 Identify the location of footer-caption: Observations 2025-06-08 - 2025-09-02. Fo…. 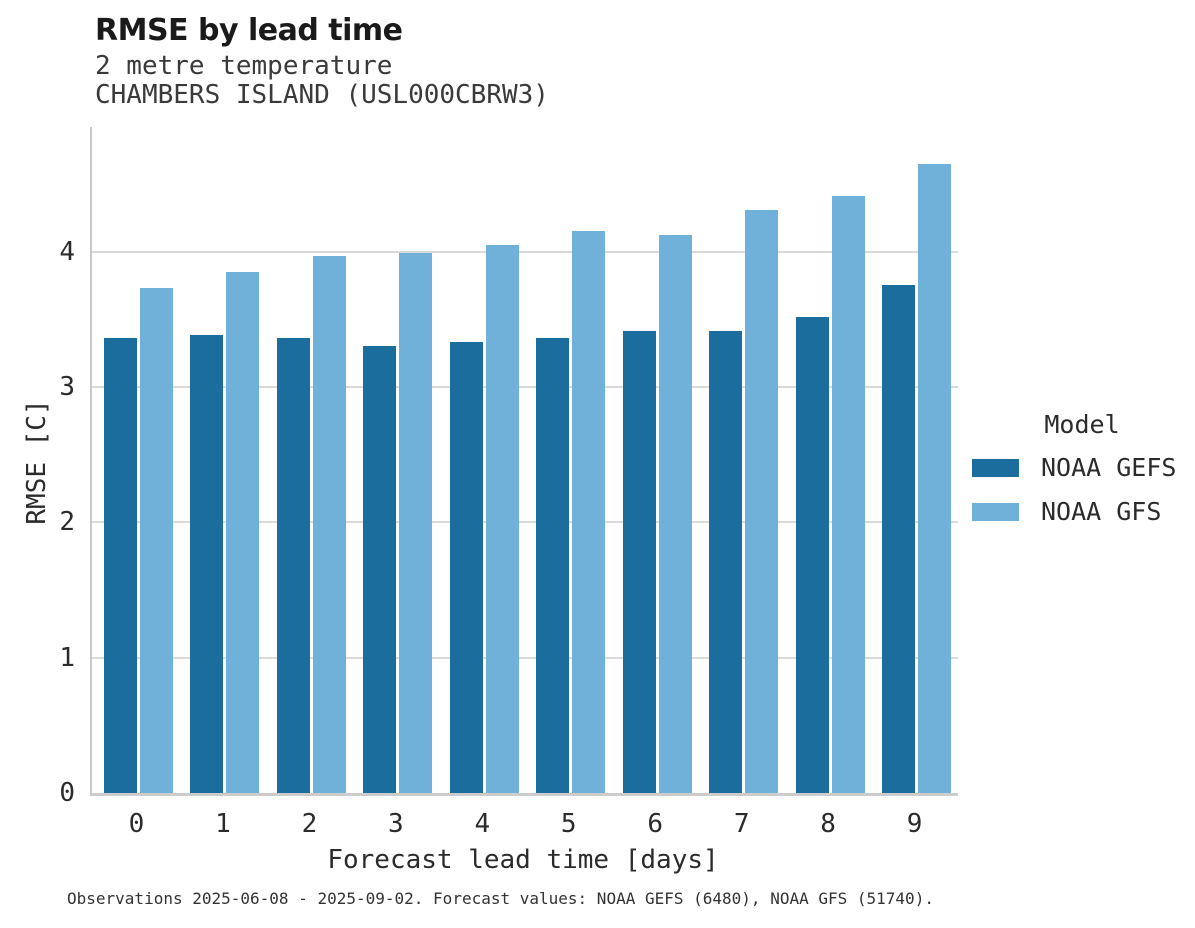
(500, 898).